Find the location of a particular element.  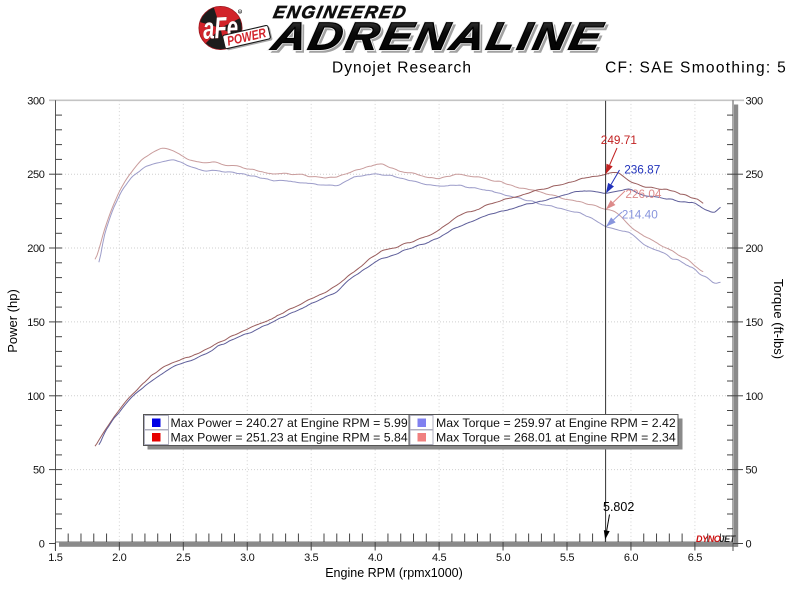

svg-text: Dynojet Research is located at coordinates (402, 68).